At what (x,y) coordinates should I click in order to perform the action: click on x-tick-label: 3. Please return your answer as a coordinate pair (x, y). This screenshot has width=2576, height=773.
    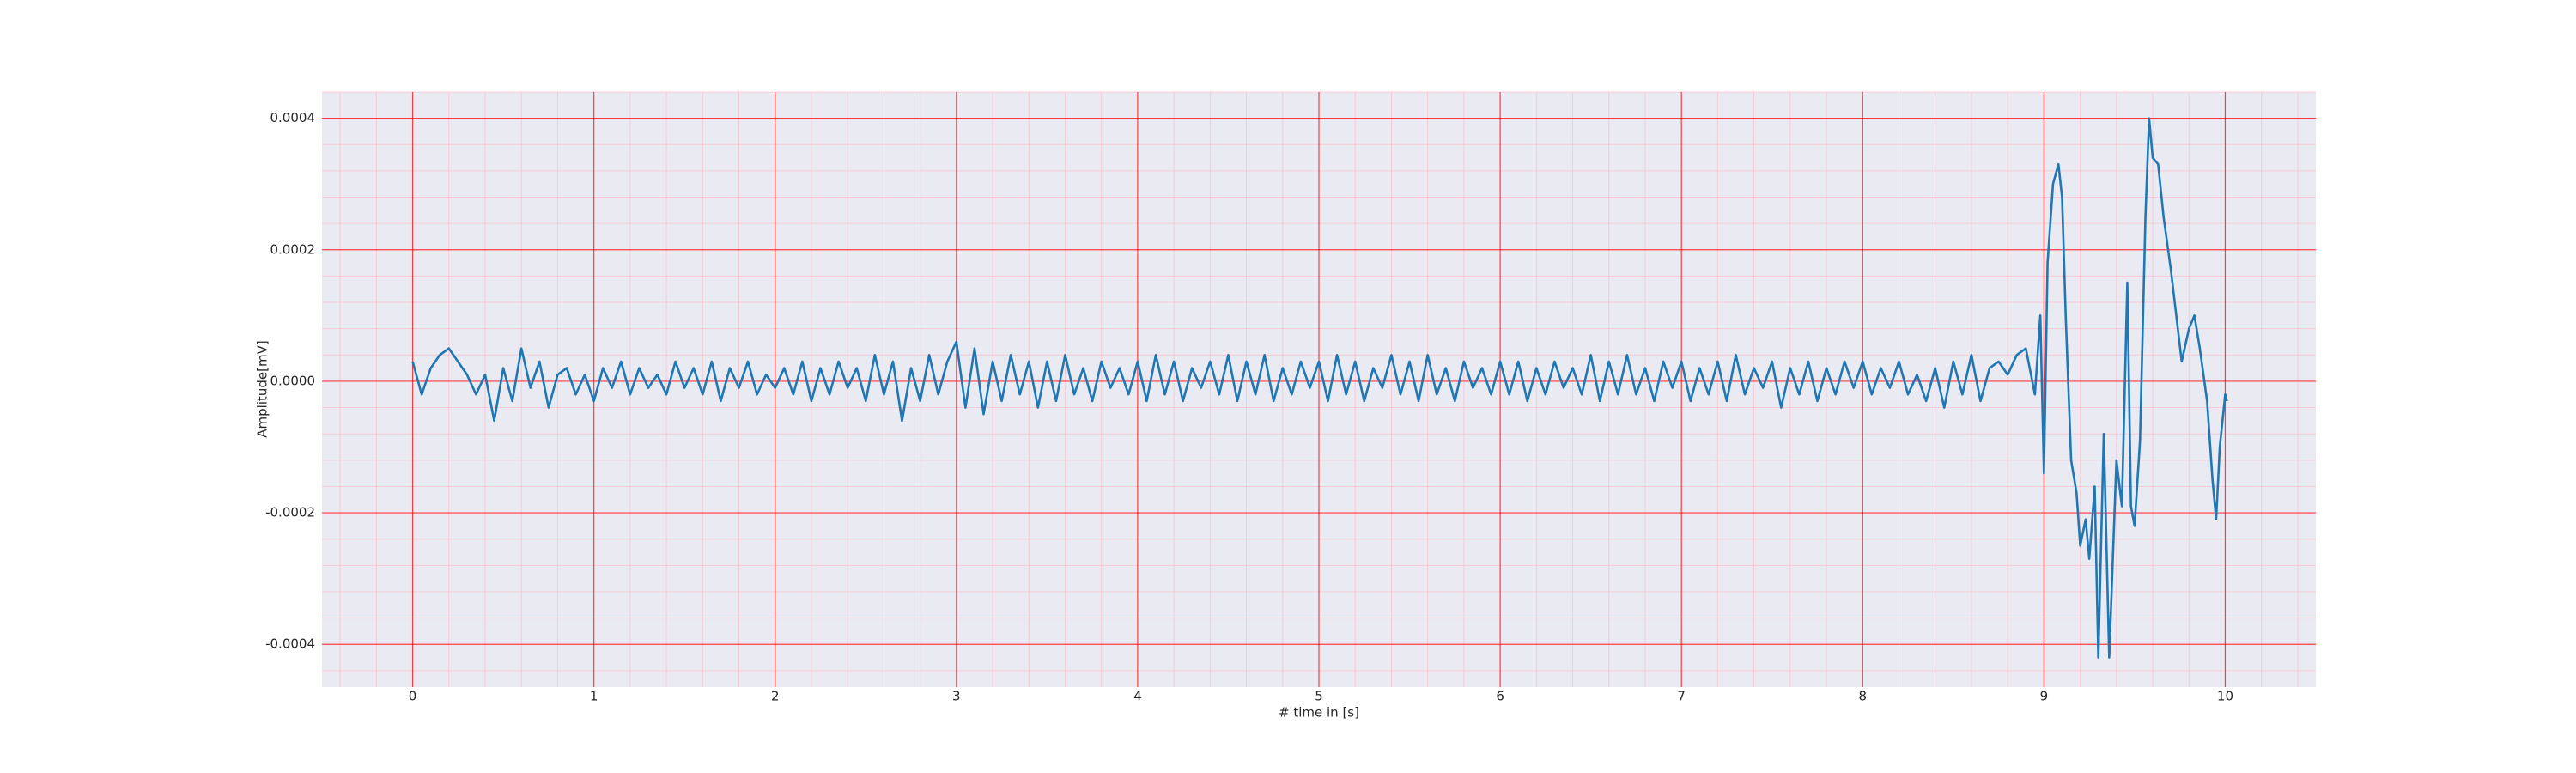
    Looking at the image, I should click on (957, 696).